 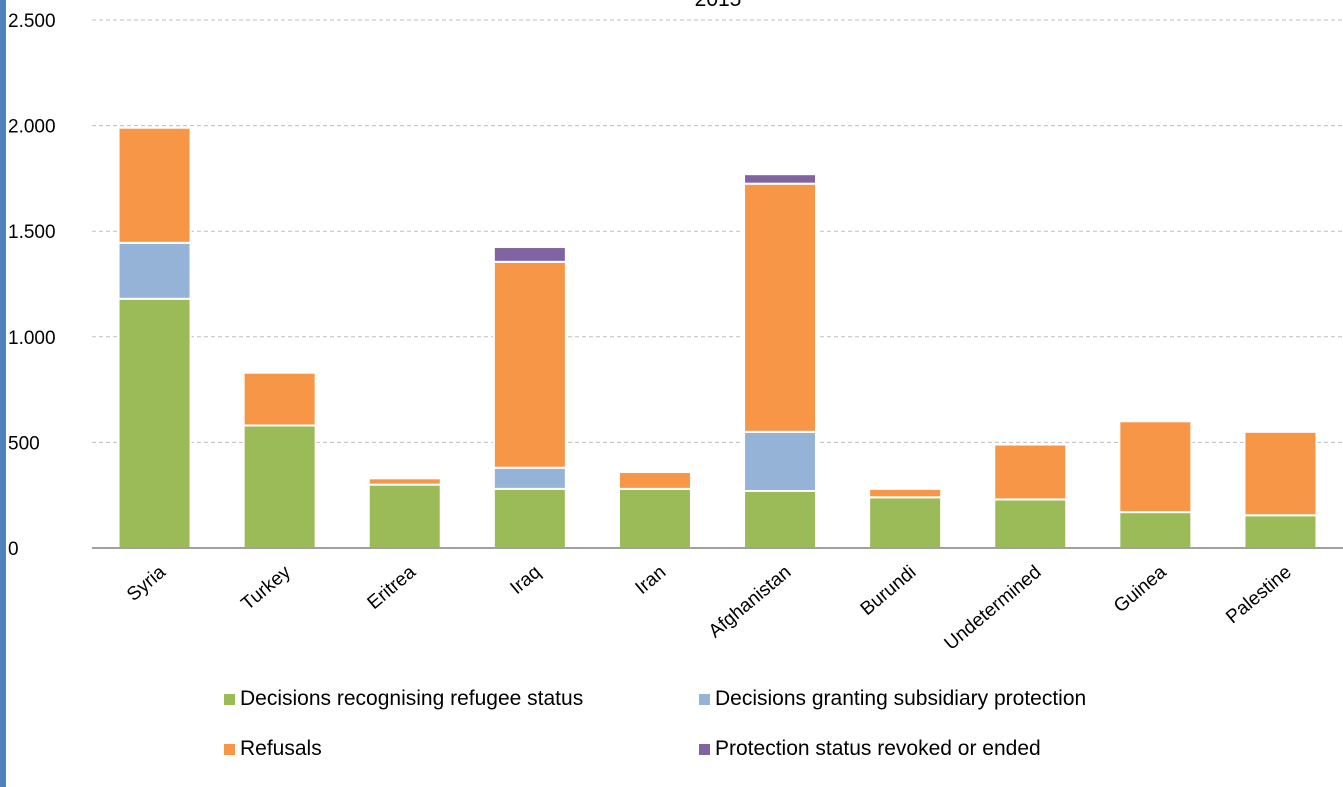 I want to click on y-axis-ticks: 0 500 1.000 1.500 2.000 2.500, so click(x=32, y=285).